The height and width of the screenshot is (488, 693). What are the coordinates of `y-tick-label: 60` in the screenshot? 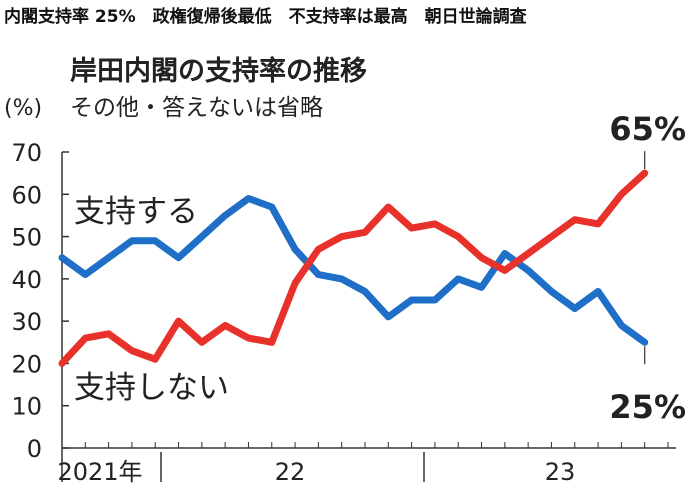 It's located at (26, 195).